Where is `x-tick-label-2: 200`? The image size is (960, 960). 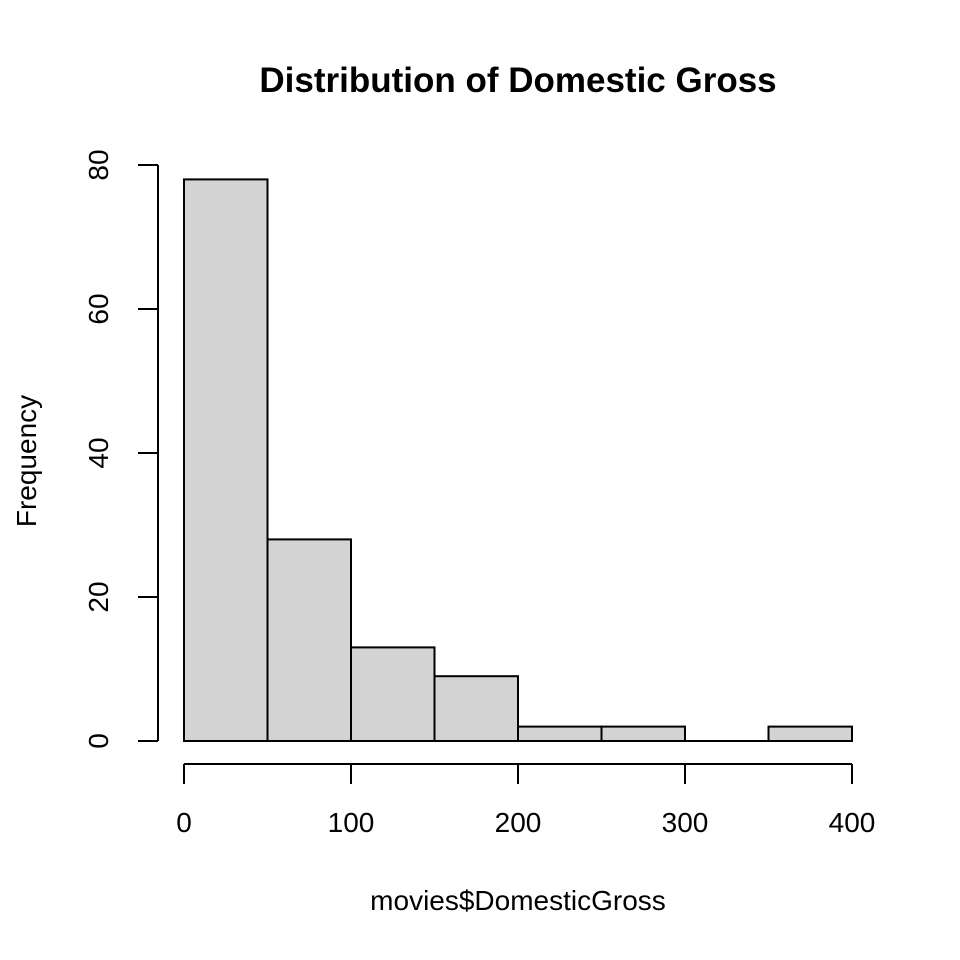
x-tick-label-2: 200 is located at coordinates (518, 822).